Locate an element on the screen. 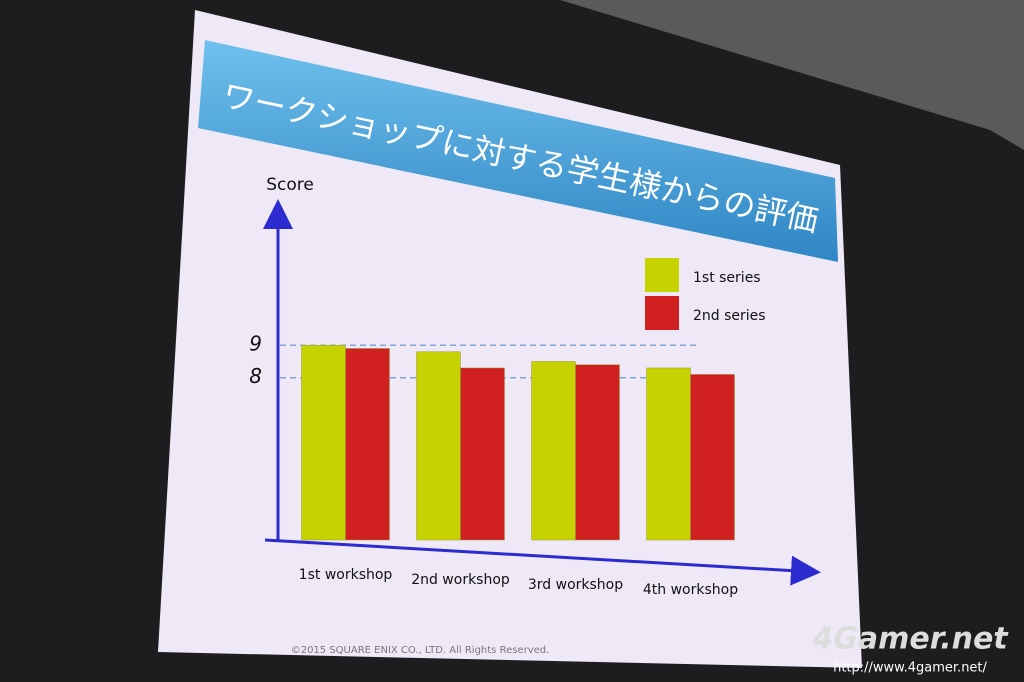 This screenshot has height=682, width=1024. x-tick-label: 1st workshop is located at coordinates (346, 575).